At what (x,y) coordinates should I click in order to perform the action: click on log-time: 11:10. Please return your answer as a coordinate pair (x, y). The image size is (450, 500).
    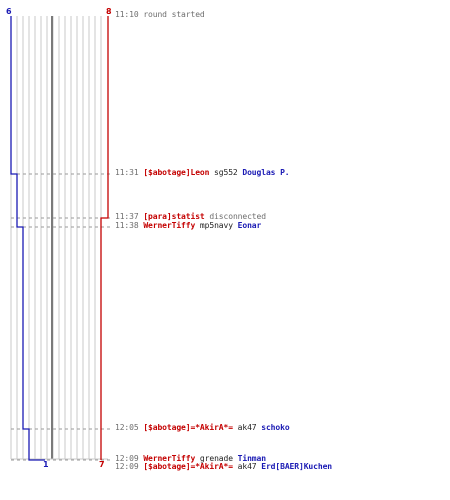
    Looking at the image, I should click on (129, 14).